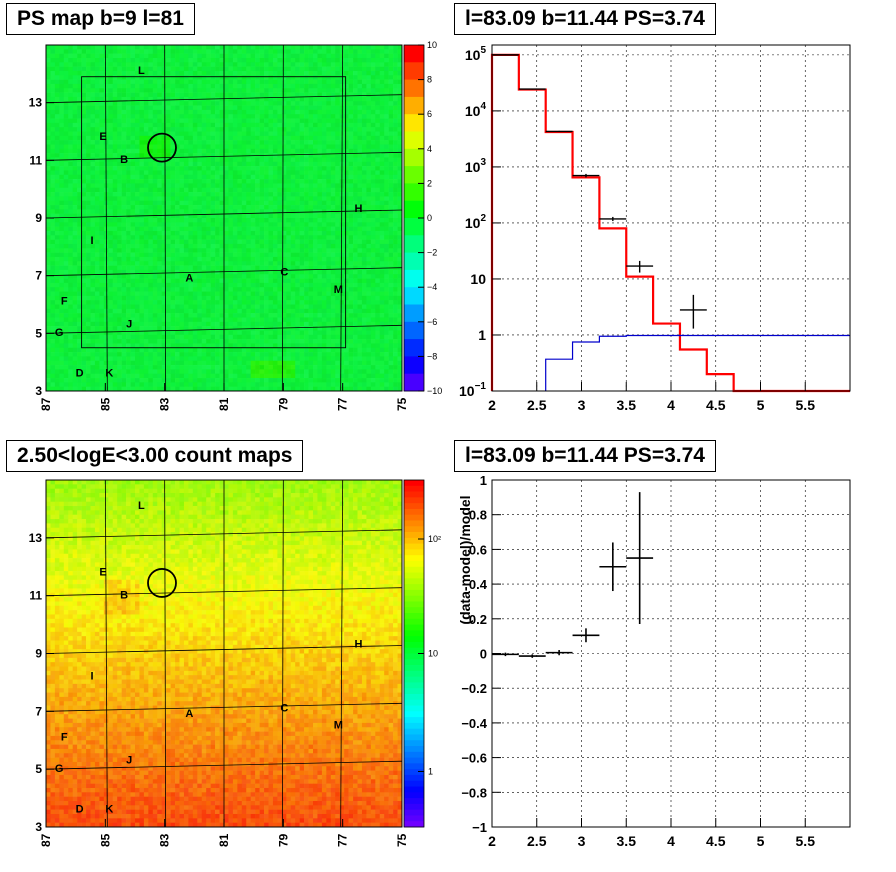 This screenshot has height=872, width=896. What do you see at coordinates (92, 677) in the screenshot?
I see `map2-region-label-i: I` at bounding box center [92, 677].